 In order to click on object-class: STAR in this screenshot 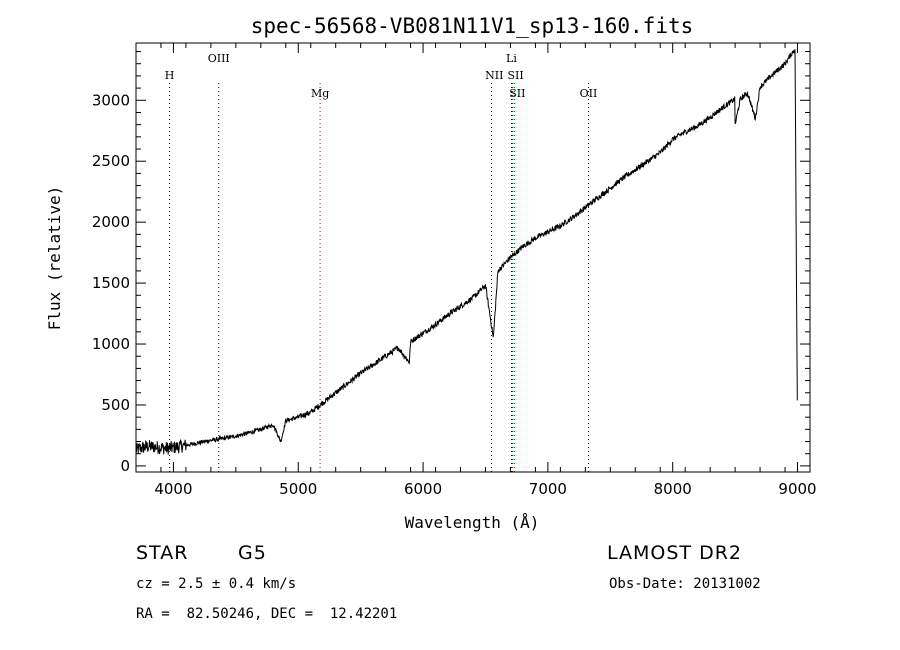, I will do `click(162, 553)`.